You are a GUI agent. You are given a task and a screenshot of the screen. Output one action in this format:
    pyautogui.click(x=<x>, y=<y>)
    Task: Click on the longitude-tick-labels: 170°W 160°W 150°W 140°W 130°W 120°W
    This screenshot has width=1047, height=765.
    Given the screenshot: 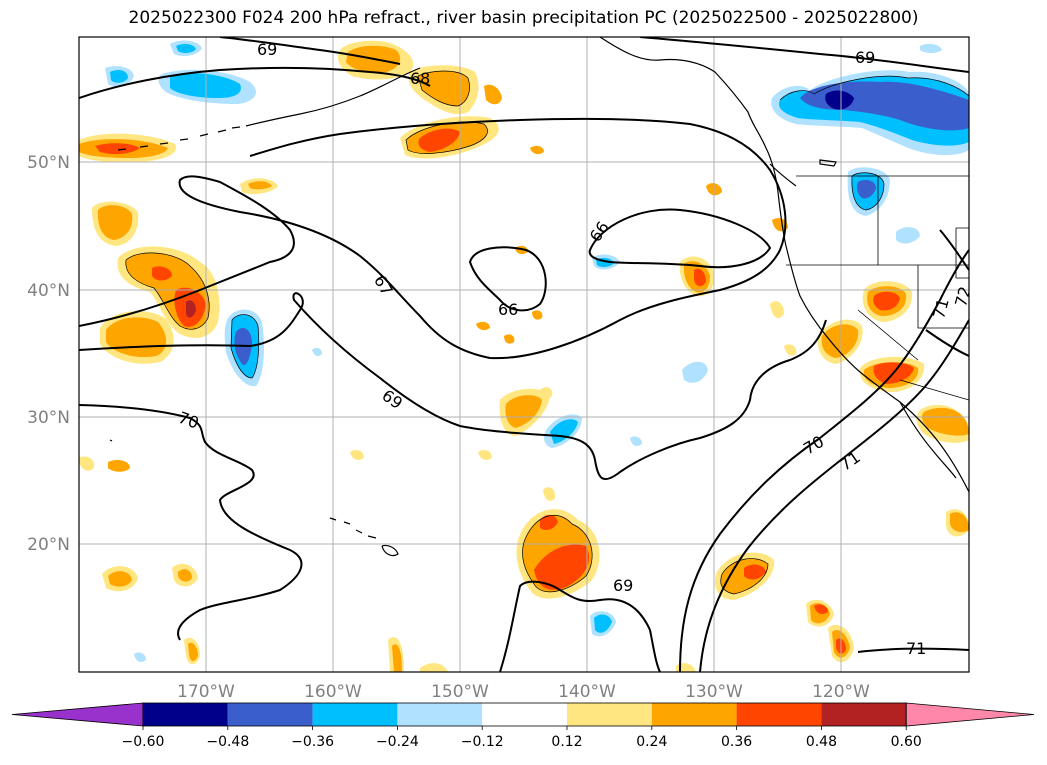 What is the action you would take?
    pyautogui.click(x=523, y=692)
    